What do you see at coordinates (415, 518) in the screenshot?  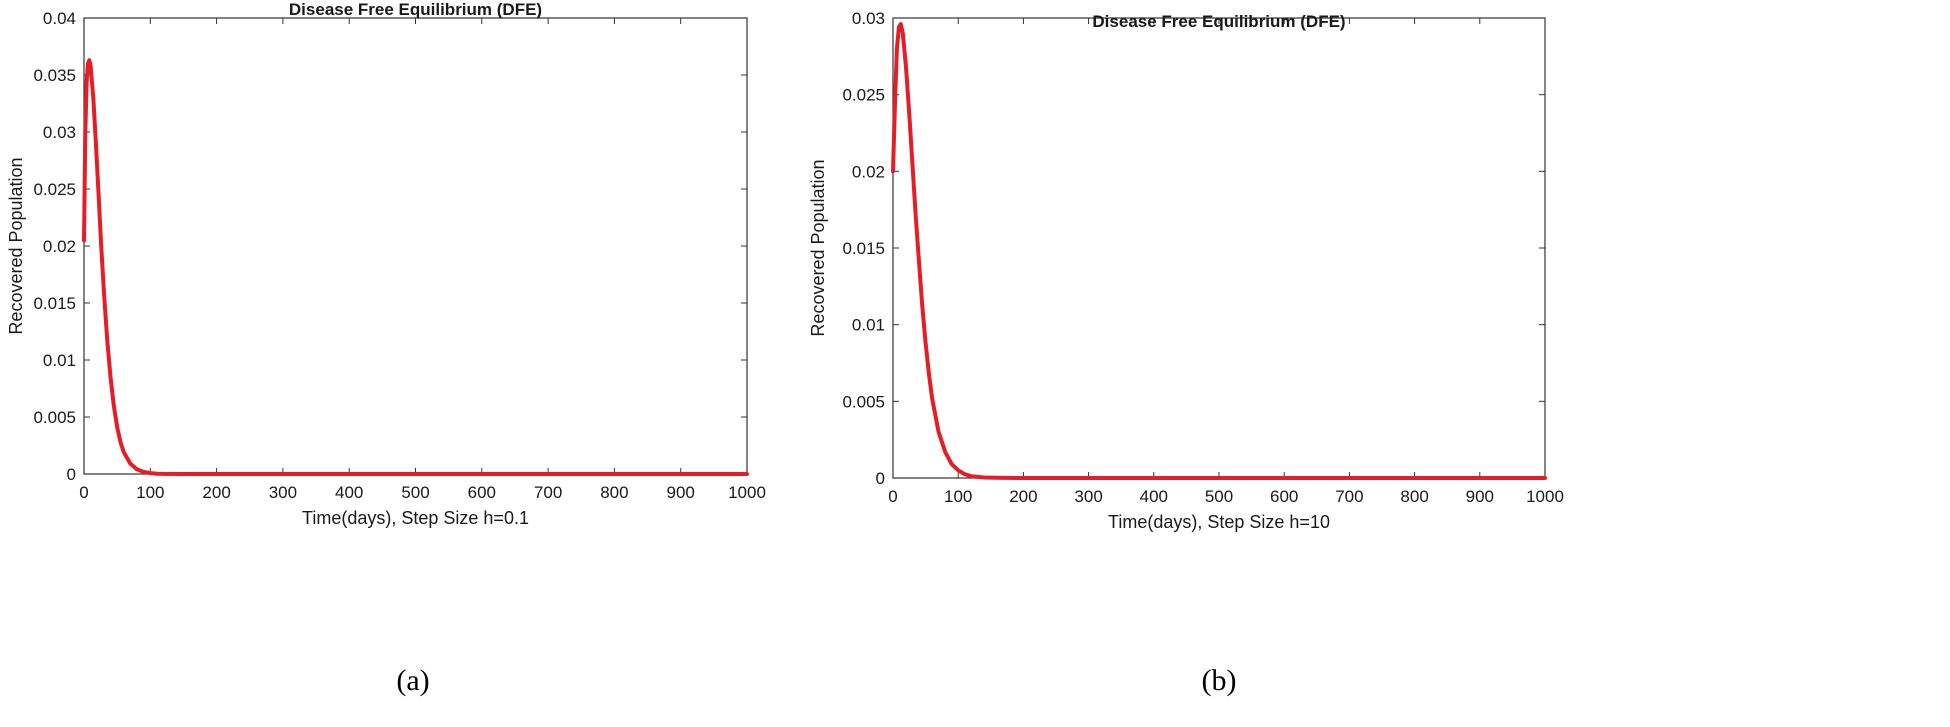 I see `x-axis-label: Time(days), Step Size h=0.1` at bounding box center [415, 518].